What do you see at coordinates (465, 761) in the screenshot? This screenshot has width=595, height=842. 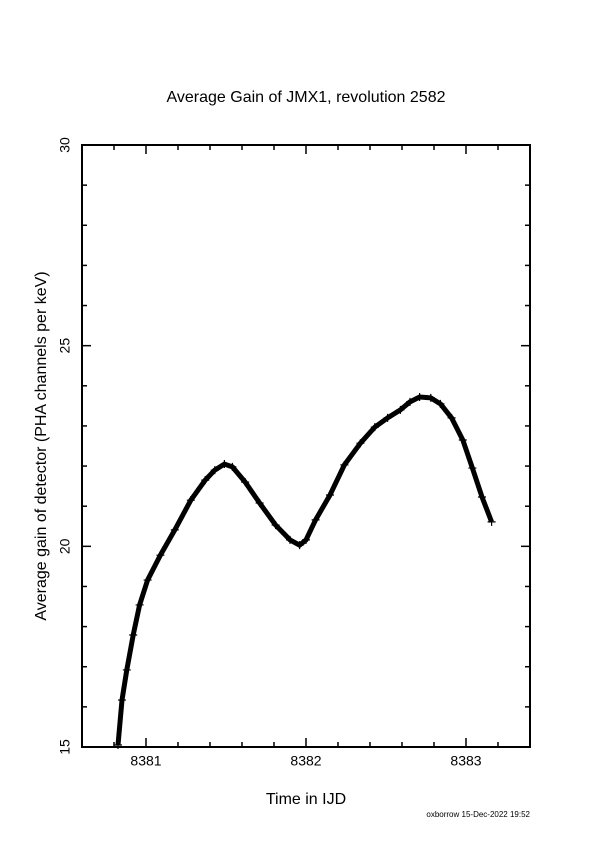 I see `x-tick-label: 8383` at bounding box center [465, 761].